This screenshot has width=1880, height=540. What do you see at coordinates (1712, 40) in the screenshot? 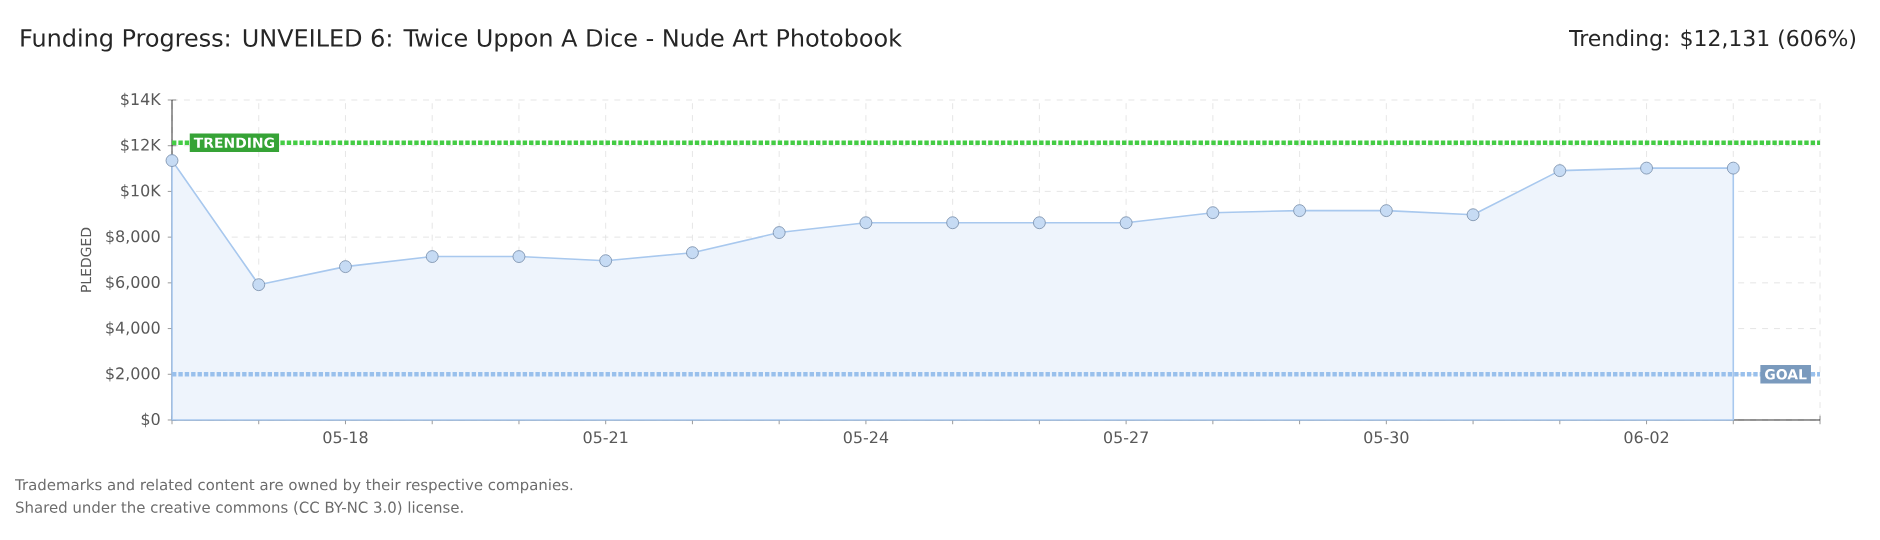
I see `chart-subtitle: Trending: $12,131 (606%)` at bounding box center [1712, 40].